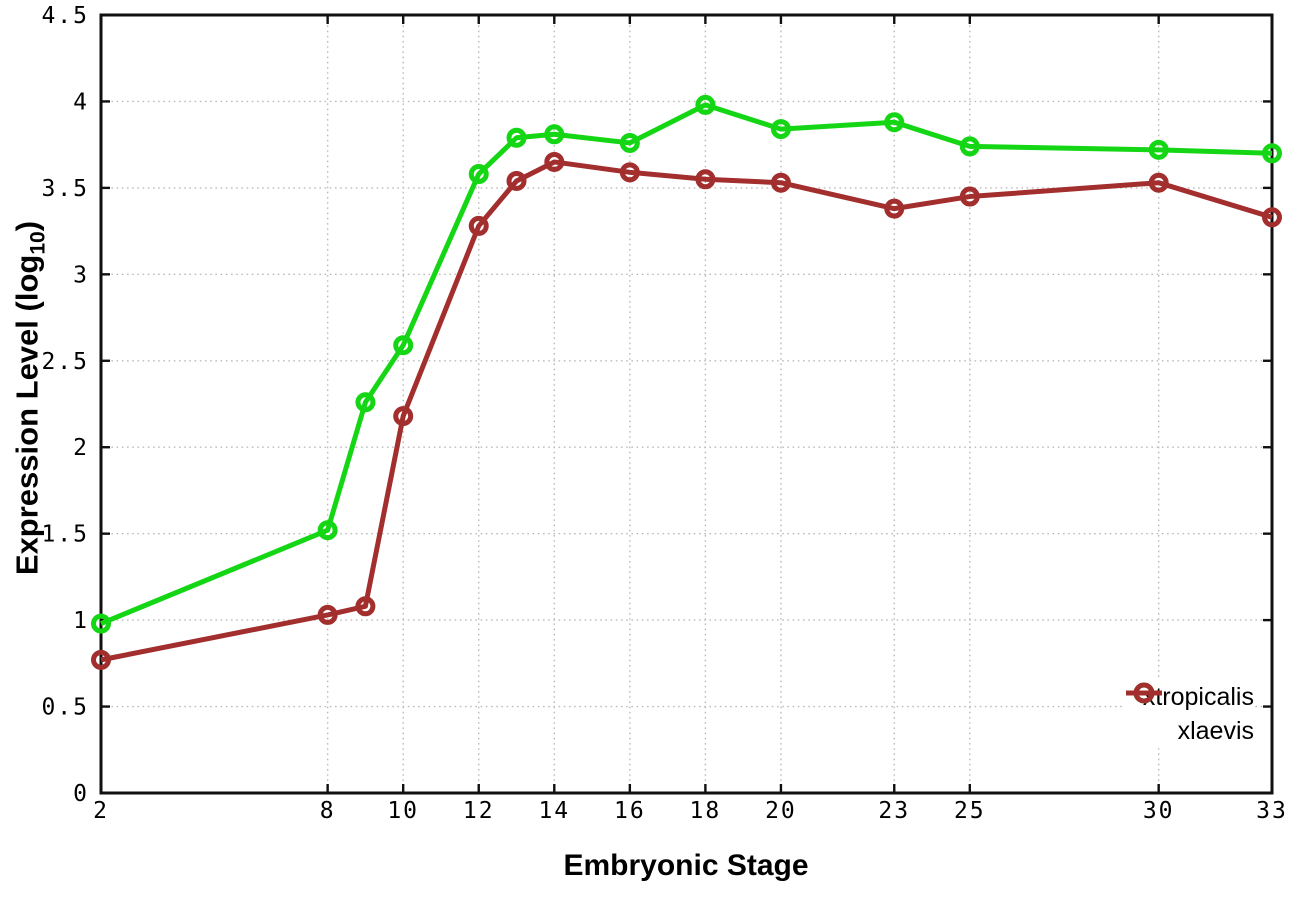 This screenshot has width=1296, height=907. What do you see at coordinates (81, 275) in the screenshot?
I see `y-tick-label: 3` at bounding box center [81, 275].